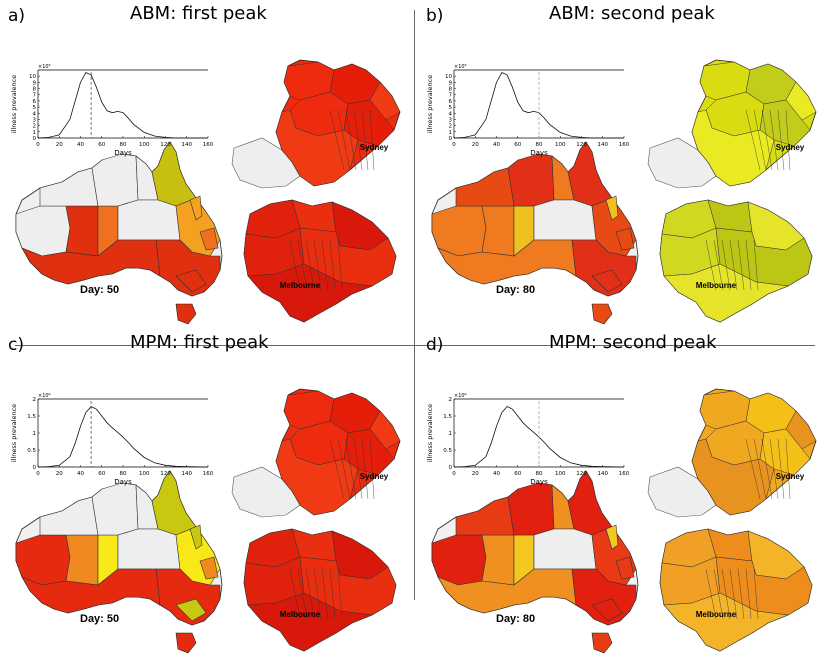 This screenshot has height=657, width=831. Describe the element at coordinates (123, 145) in the screenshot. I see `x-tick-label: 80` at that location.